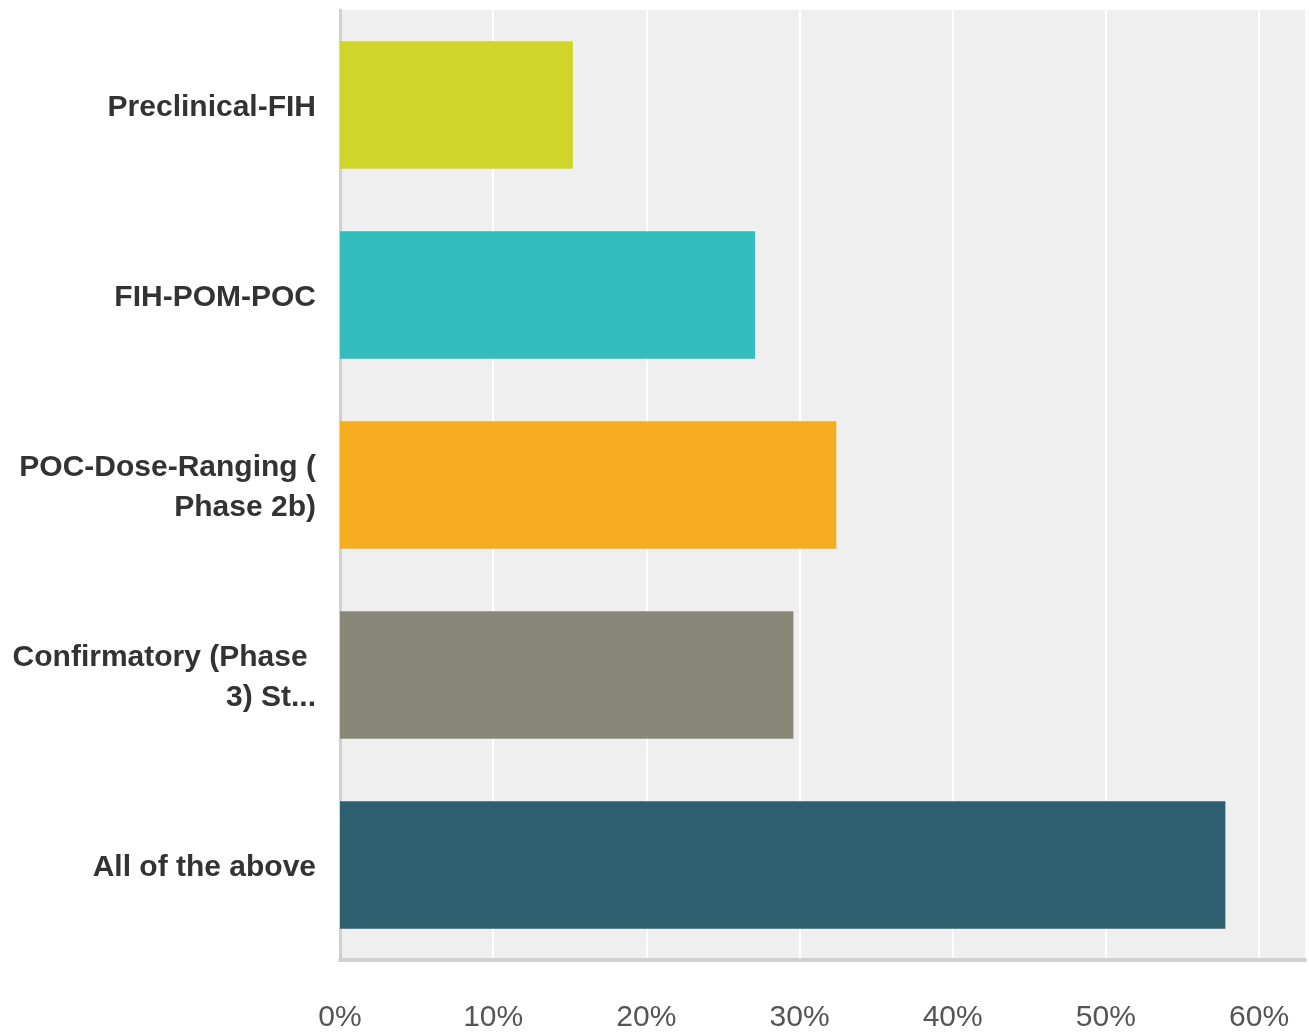  Describe the element at coordinates (204, 865) in the screenshot. I see `y-tick-label: All of the above` at that location.